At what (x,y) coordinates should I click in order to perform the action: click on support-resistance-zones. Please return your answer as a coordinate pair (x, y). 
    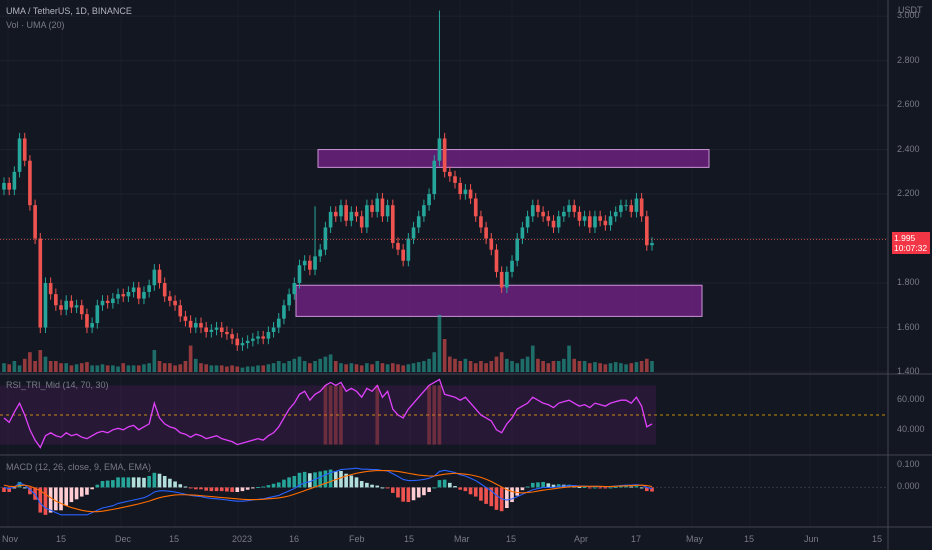
    Looking at the image, I should click on (502, 233).